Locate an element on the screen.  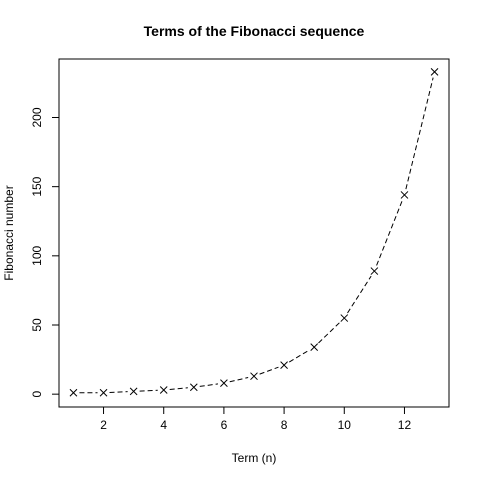
x-tick-label: 8 is located at coordinates (284, 425).